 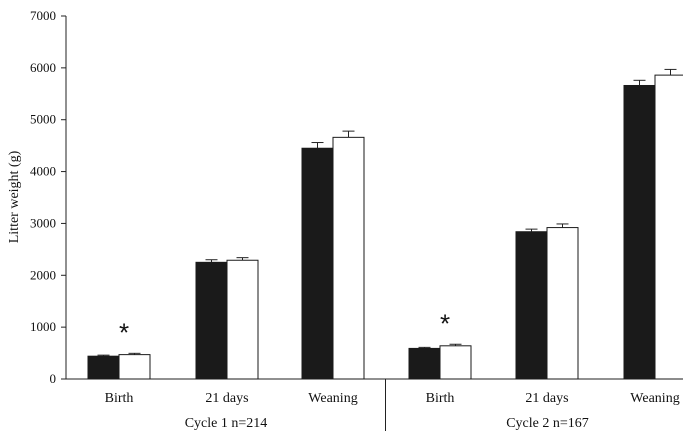 What do you see at coordinates (43, 274) in the screenshot?
I see `y-tick-label: 2000` at bounding box center [43, 274].